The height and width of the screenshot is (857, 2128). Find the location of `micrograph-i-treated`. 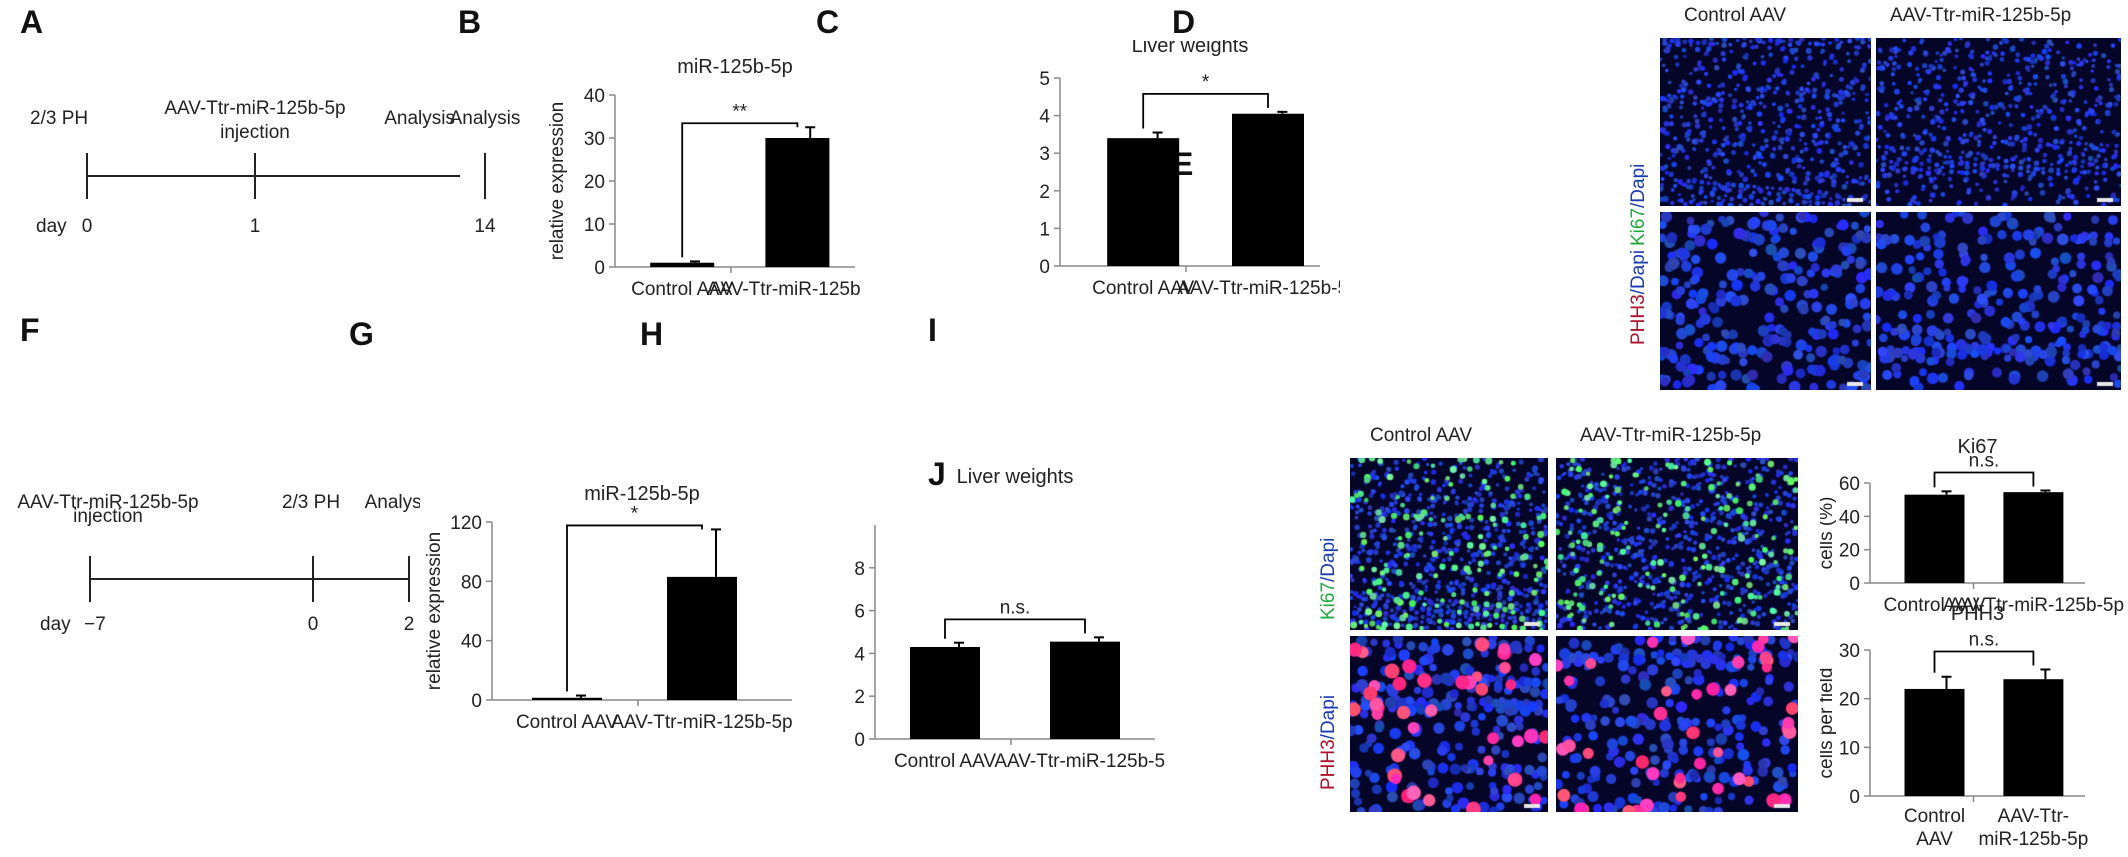

micrograph-i-treated is located at coordinates (1677, 544).